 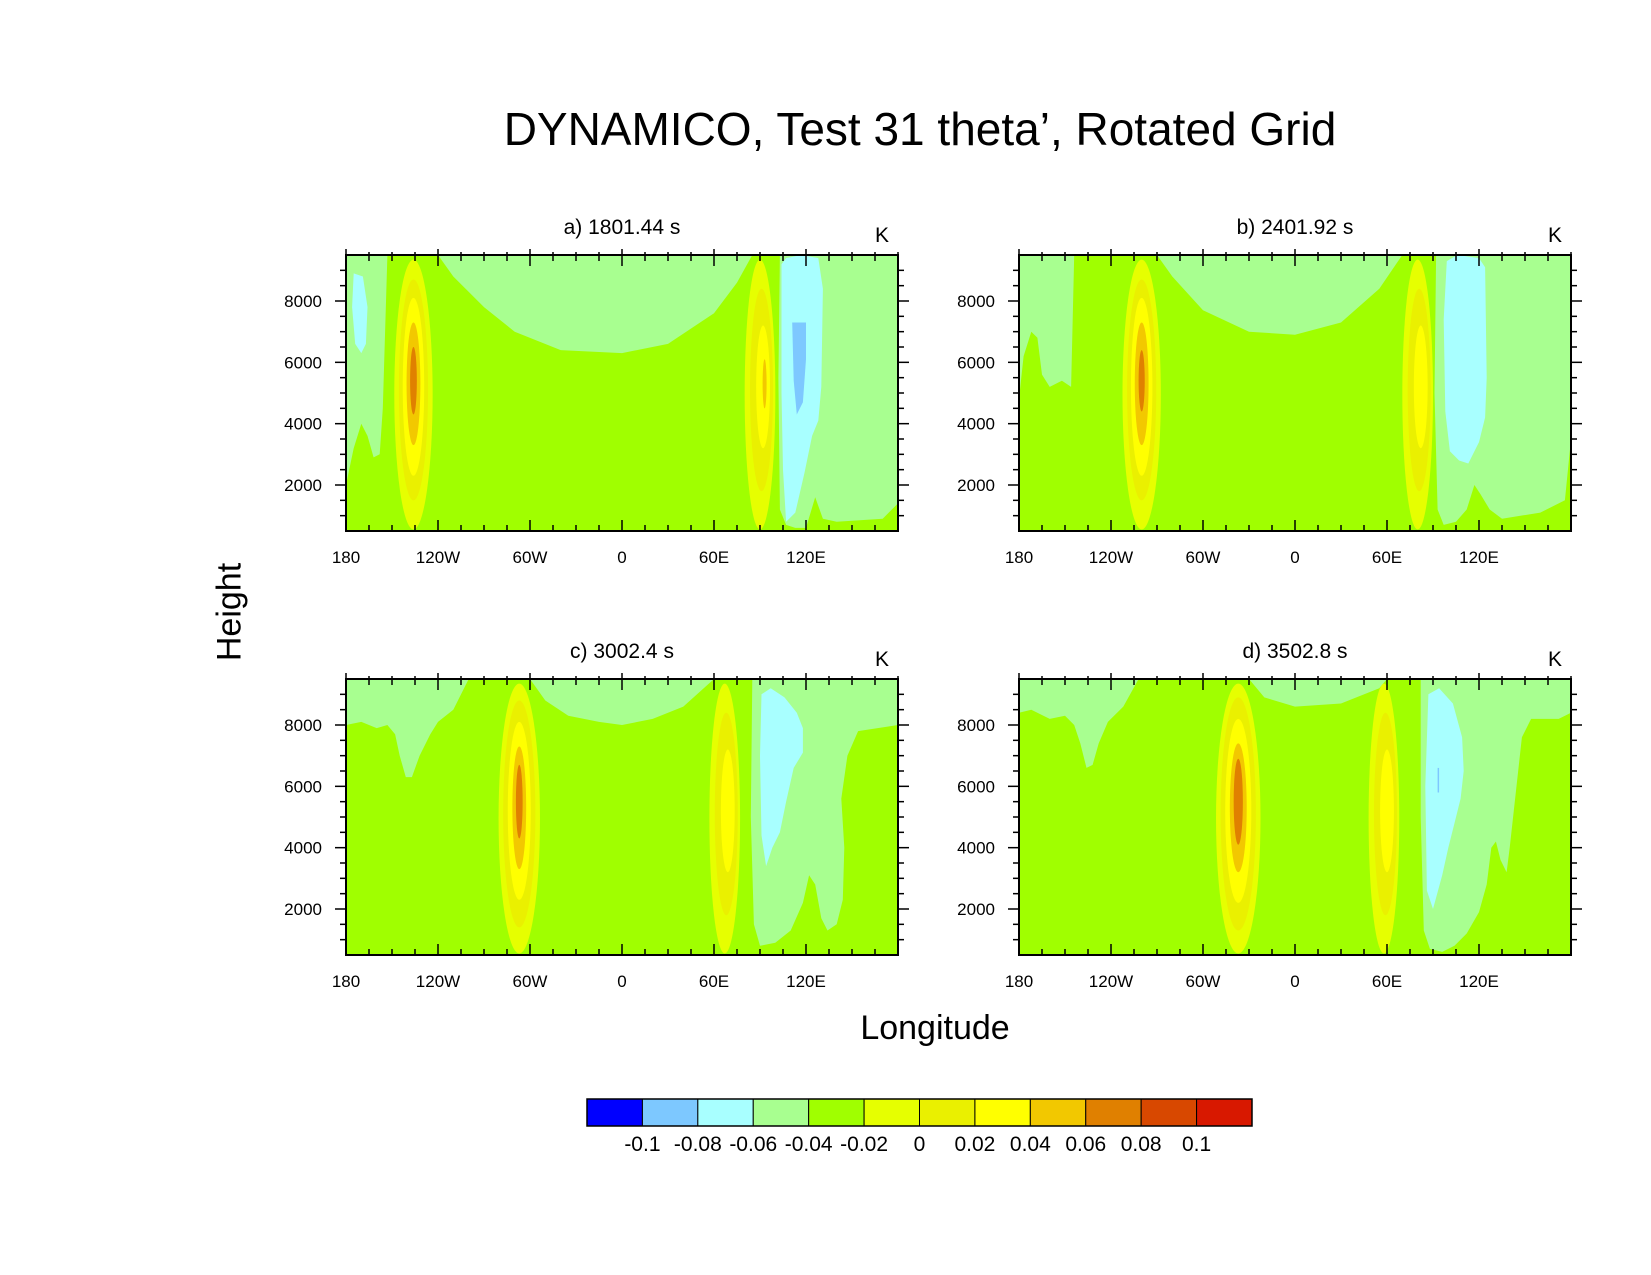 What do you see at coordinates (642, 1144) in the screenshot?
I see `colorbar-label: -0.1` at bounding box center [642, 1144].